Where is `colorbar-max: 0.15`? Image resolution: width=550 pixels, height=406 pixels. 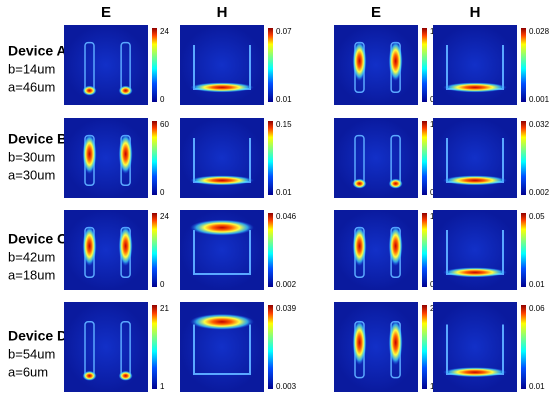
colorbar-max: 0.15 is located at coordinates (284, 124).